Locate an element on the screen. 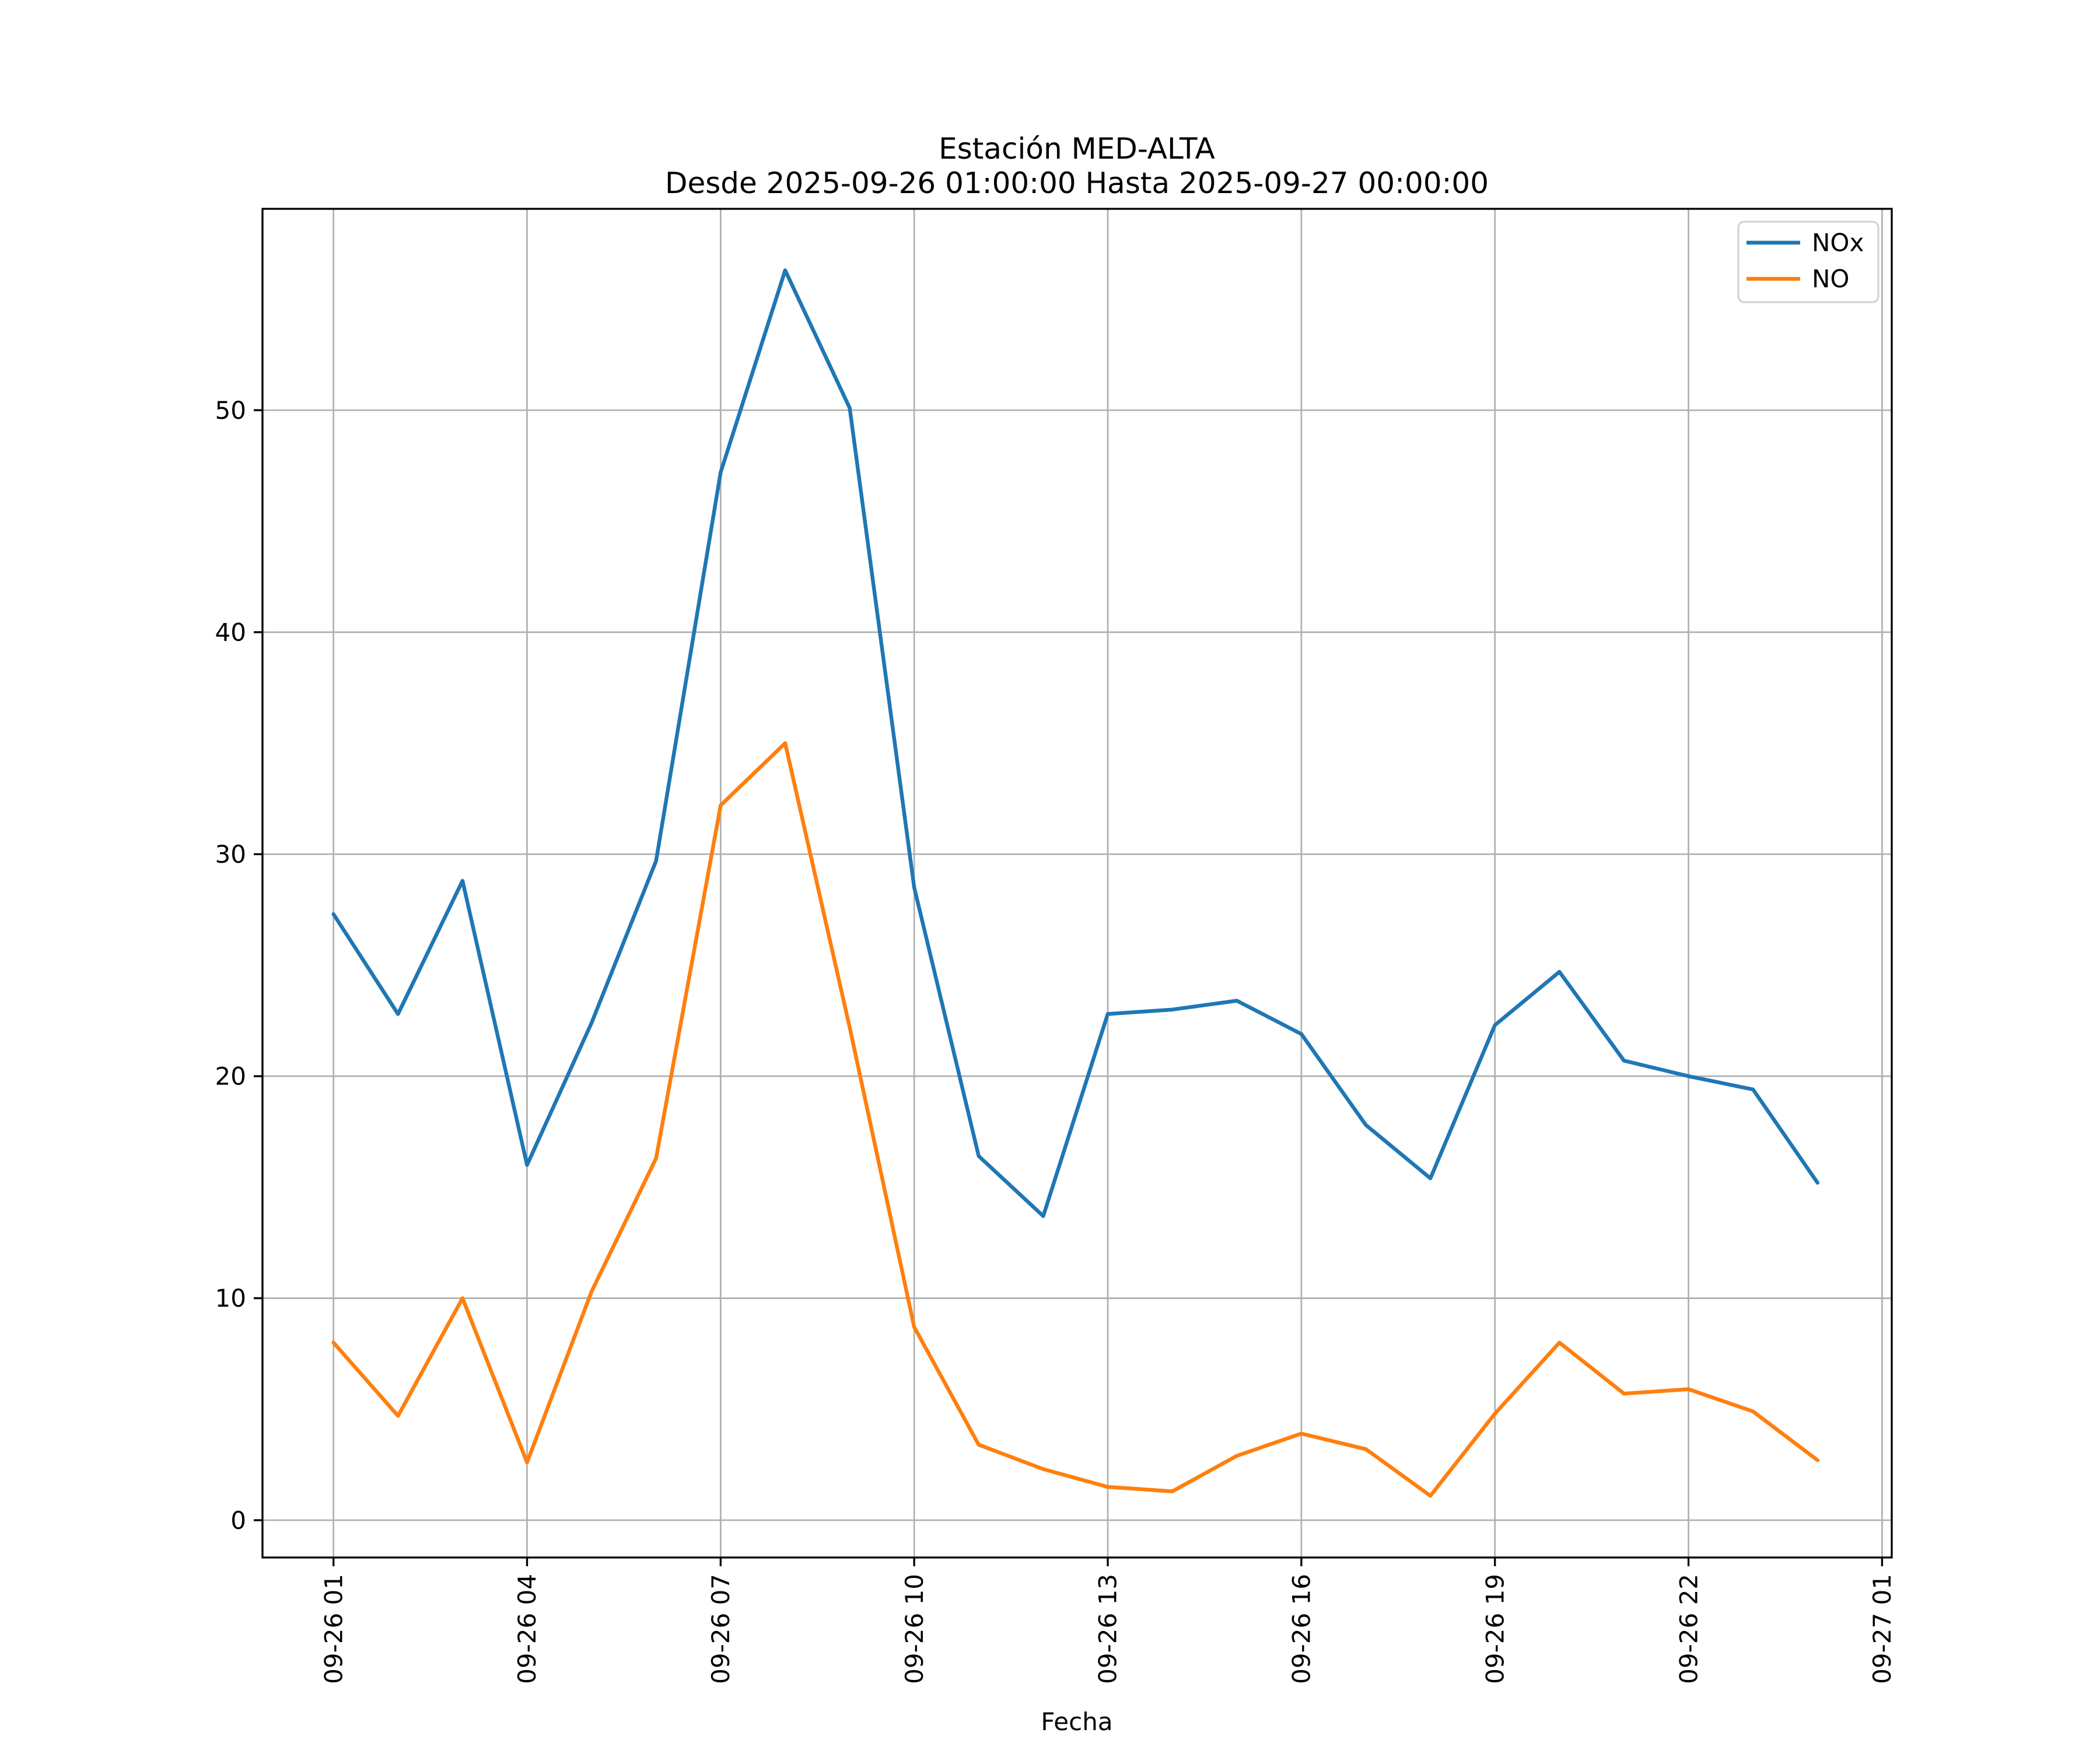 The image size is (2100, 1750). x-tick-label: 09-26 22 is located at coordinates (1688, 1629).